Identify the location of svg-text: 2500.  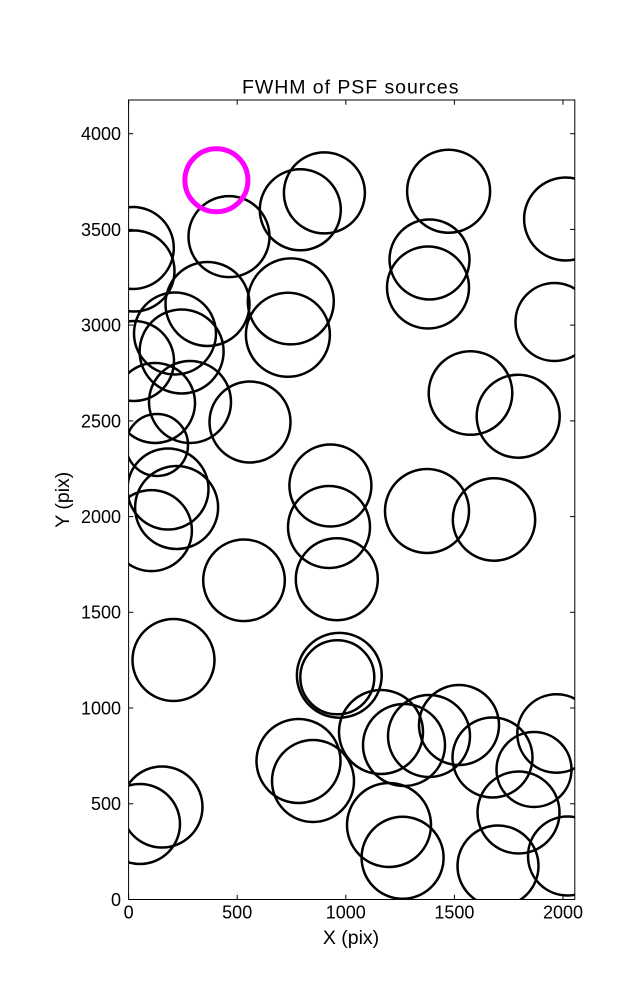
(101, 421).